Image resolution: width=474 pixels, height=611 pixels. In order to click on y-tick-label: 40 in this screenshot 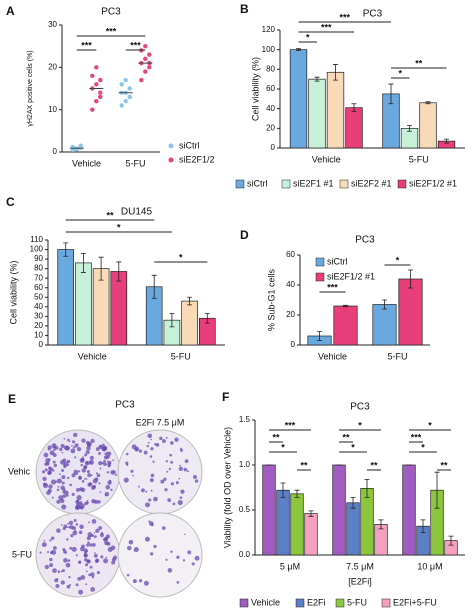, I will do `click(38, 306)`.